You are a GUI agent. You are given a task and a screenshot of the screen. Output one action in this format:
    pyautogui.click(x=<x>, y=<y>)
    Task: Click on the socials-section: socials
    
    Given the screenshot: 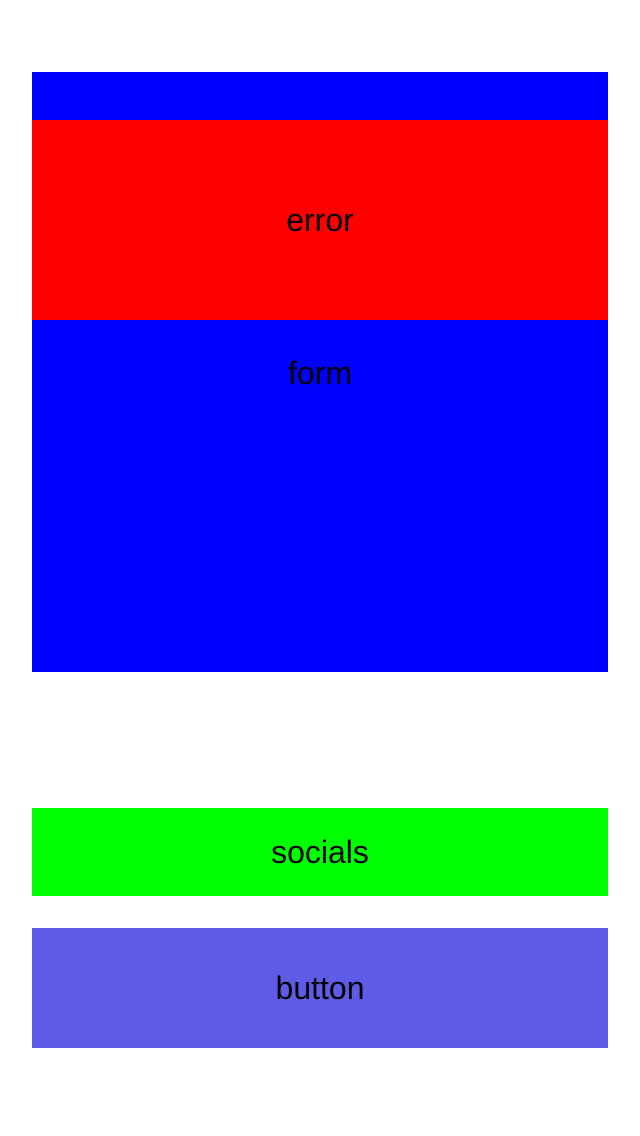 What is the action you would take?
    pyautogui.click(x=320, y=852)
    